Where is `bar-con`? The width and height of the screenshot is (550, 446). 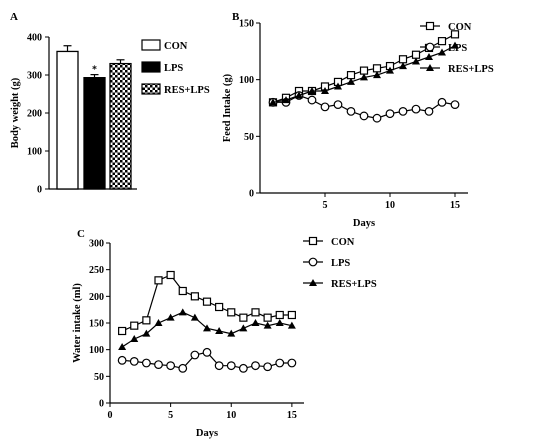
bar-con is located at coordinates (67, 120).